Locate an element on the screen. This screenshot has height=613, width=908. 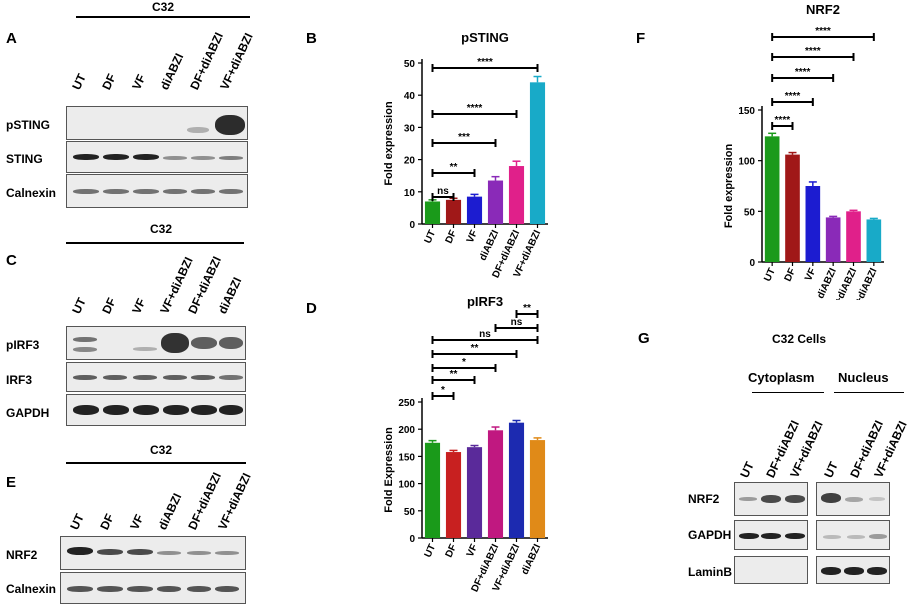
blot-laminB-nuc is located at coordinates (853, 570).